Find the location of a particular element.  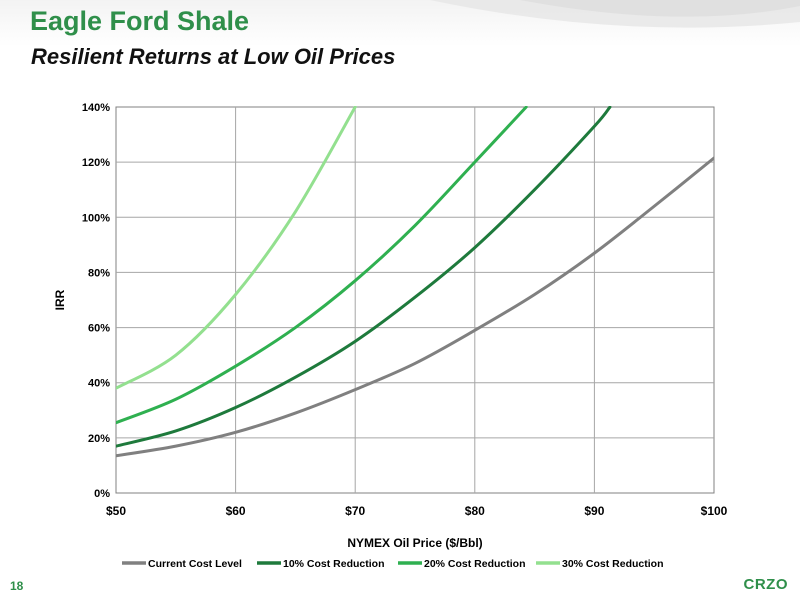

x-tick-label: $100 is located at coordinates (714, 511).